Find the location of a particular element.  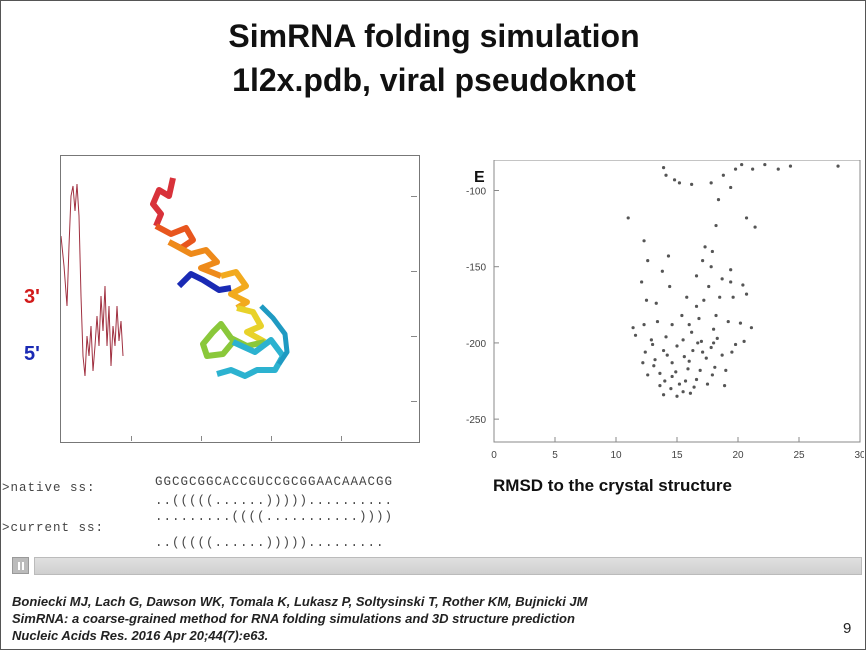

current-ss-label: >current ss: is located at coordinates (53, 528).